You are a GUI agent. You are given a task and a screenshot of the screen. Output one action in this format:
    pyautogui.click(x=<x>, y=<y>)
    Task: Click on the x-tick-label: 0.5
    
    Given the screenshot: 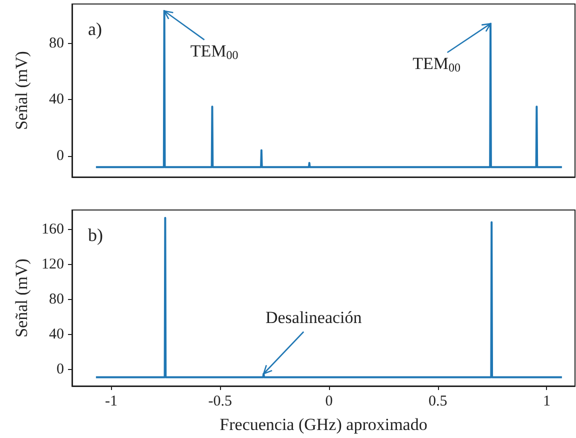 What is the action you would take?
    pyautogui.click(x=438, y=402)
    